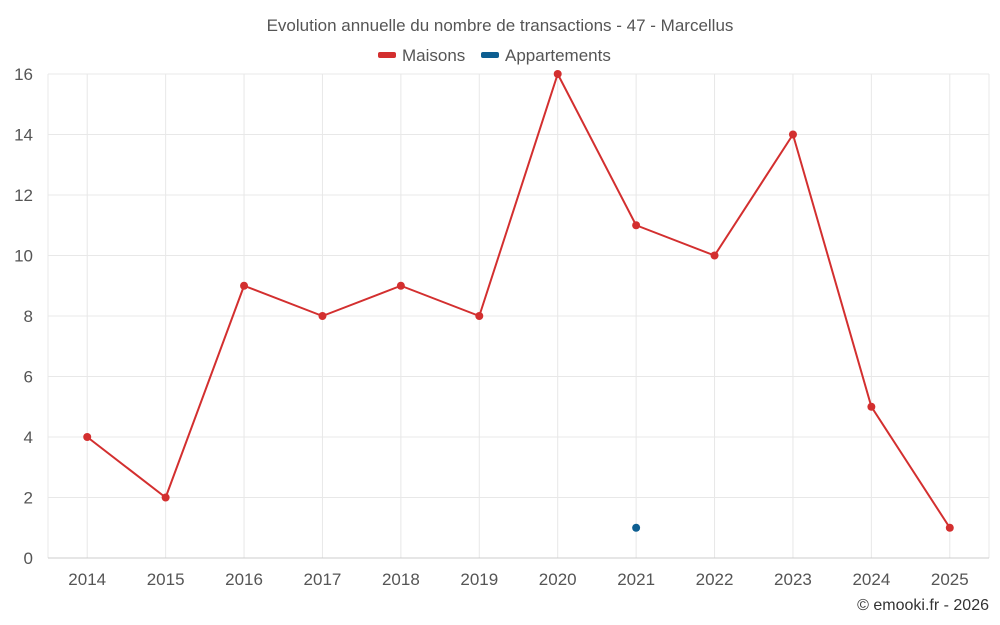 The height and width of the screenshot is (625, 1000). What do you see at coordinates (28, 377) in the screenshot?
I see `y-tick-label-6: 6` at bounding box center [28, 377].